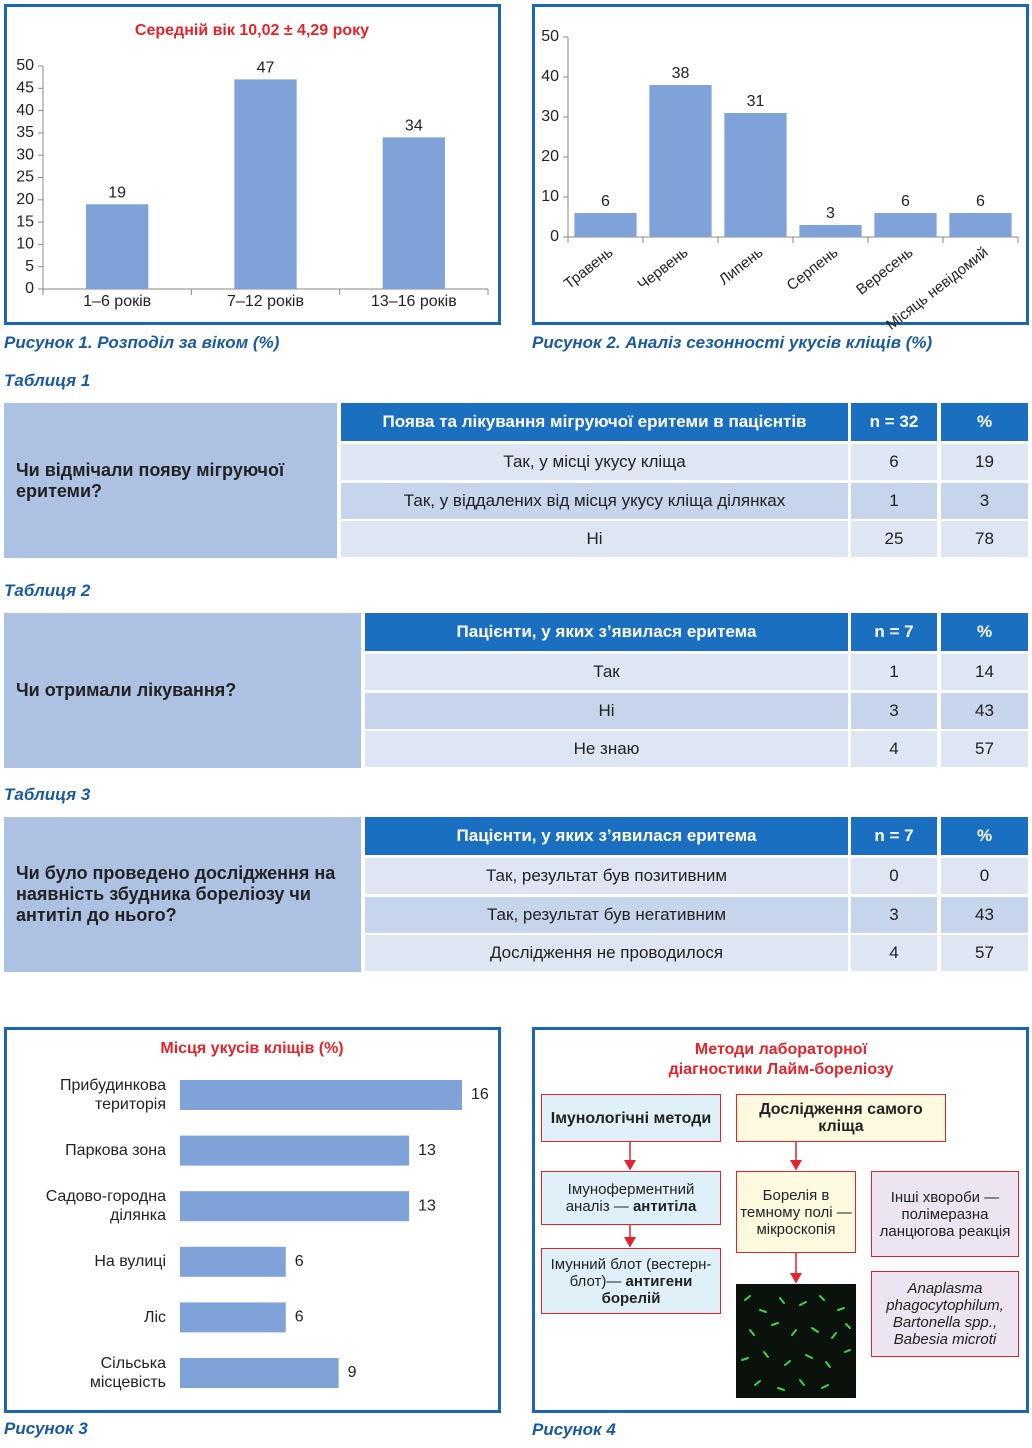 The width and height of the screenshot is (1032, 1448). Describe the element at coordinates (589, 268) in the screenshot. I see `x-tick-label: Травень` at that location.